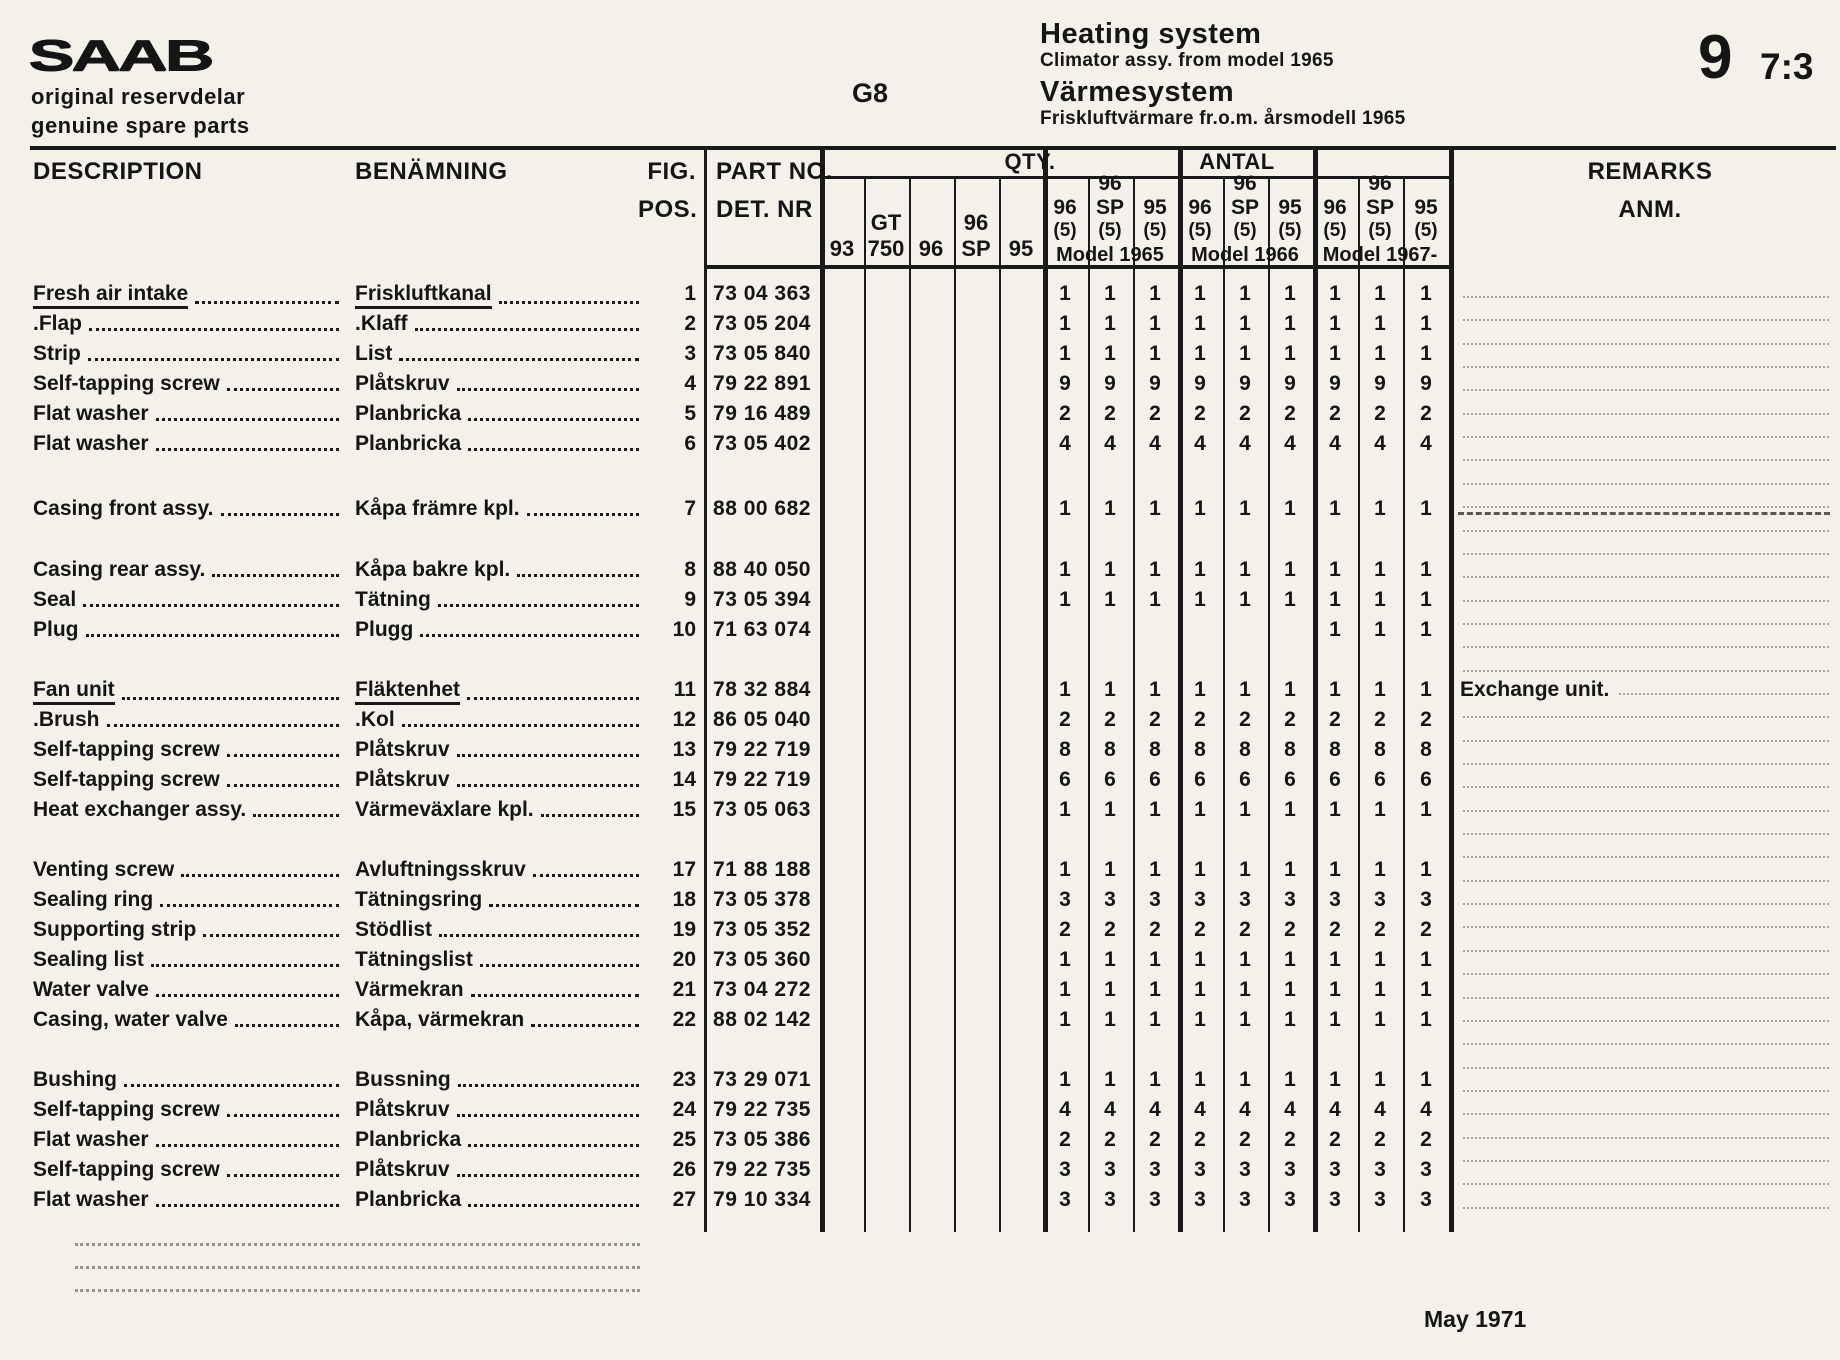 The width and height of the screenshot is (1840, 1360). What do you see at coordinates (684, 1199) in the screenshot?
I see `fig-pos-cell: 27` at bounding box center [684, 1199].